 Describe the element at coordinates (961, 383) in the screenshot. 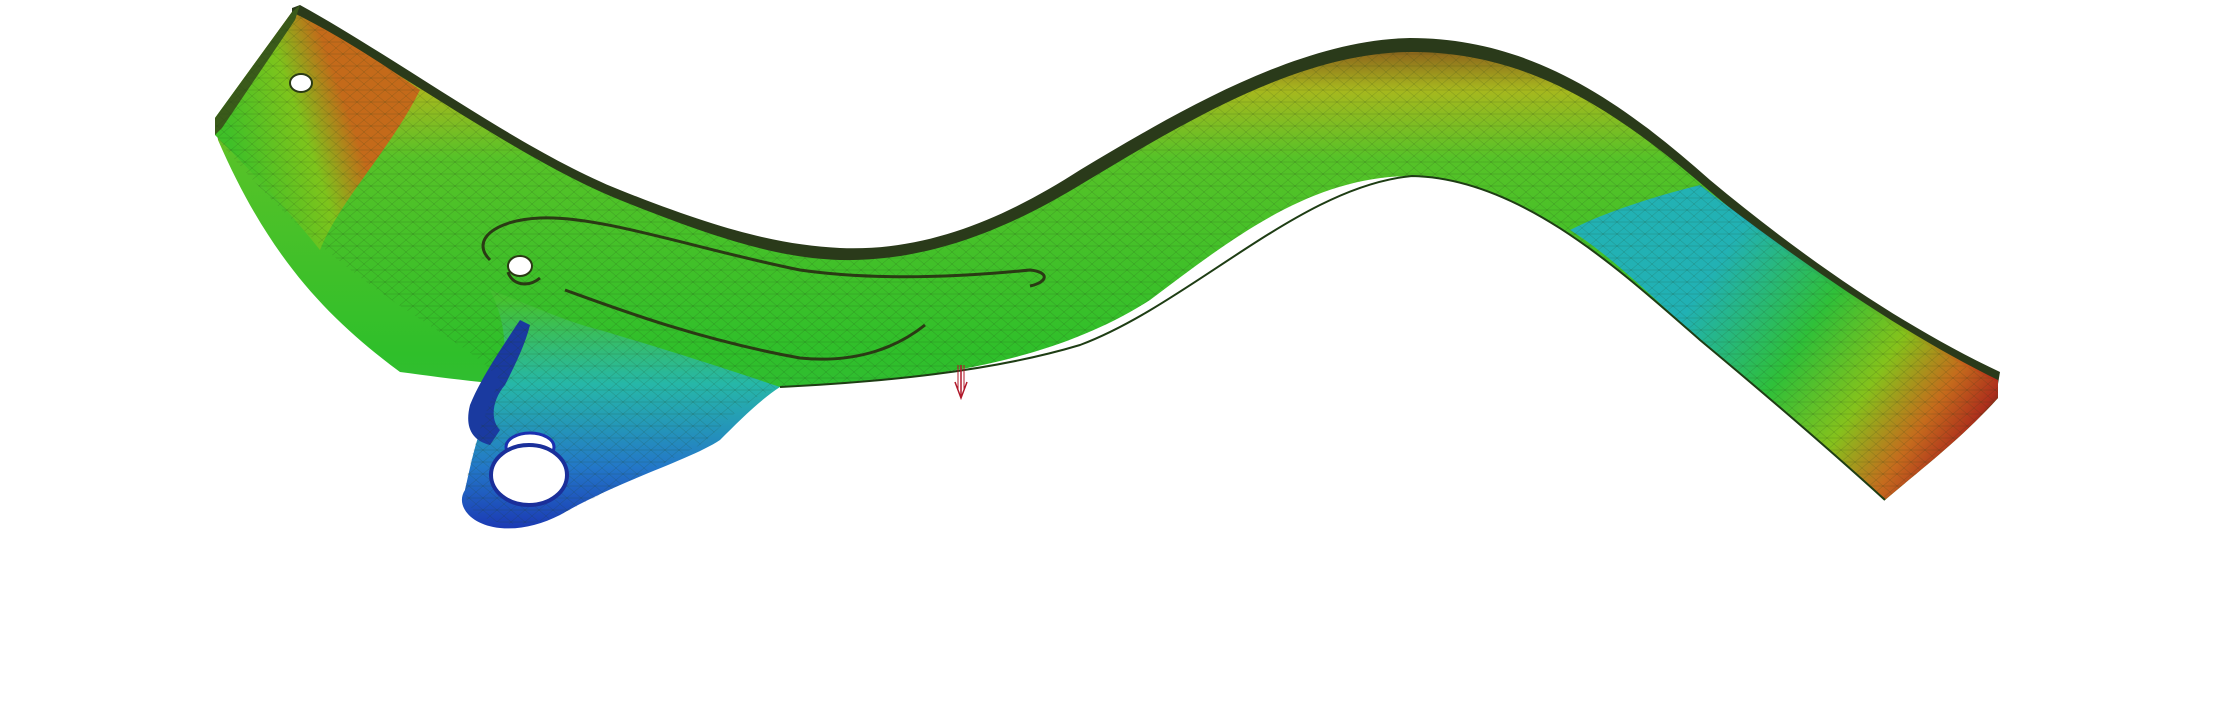

I see `arrow-down-icon` at that location.